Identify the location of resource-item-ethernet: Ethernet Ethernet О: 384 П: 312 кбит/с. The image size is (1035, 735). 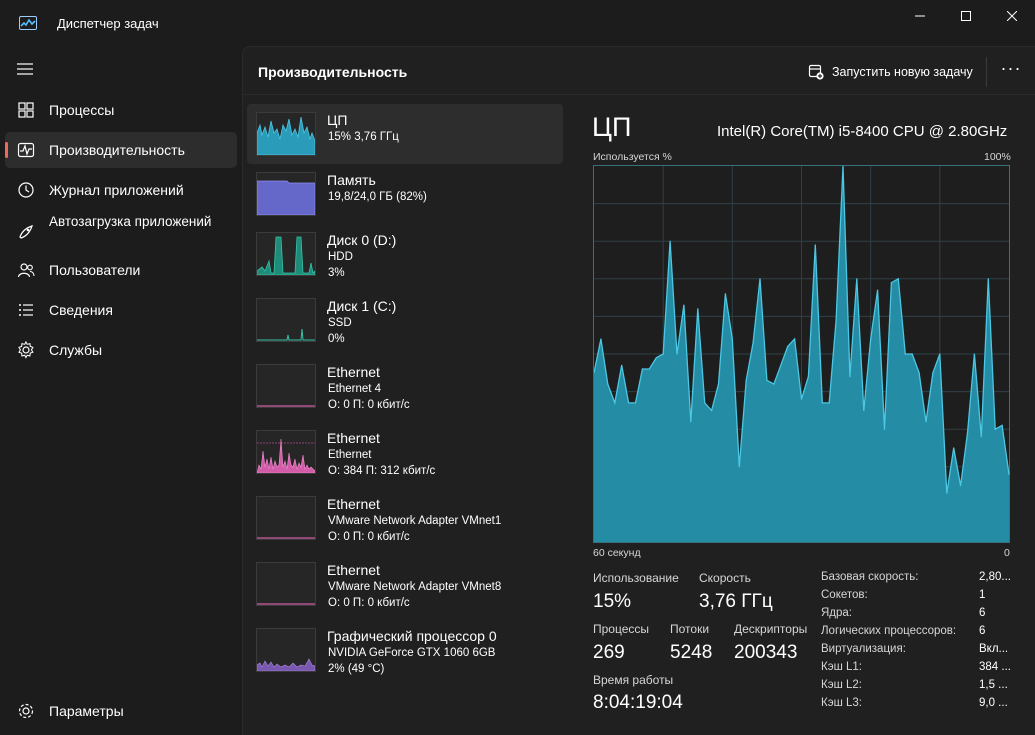
(405, 452).